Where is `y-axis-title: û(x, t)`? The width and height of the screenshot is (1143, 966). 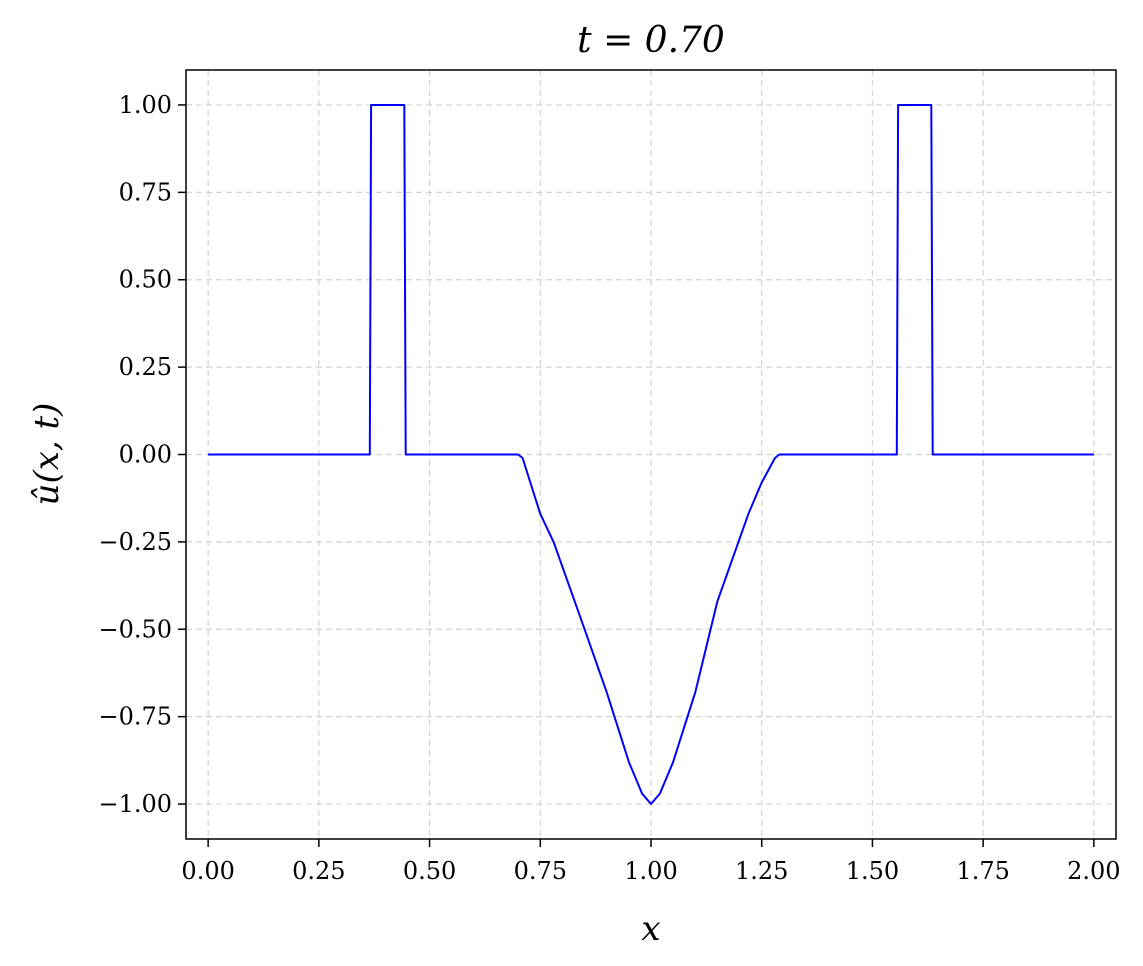 y-axis-title: û(x, t) is located at coordinates (47, 454).